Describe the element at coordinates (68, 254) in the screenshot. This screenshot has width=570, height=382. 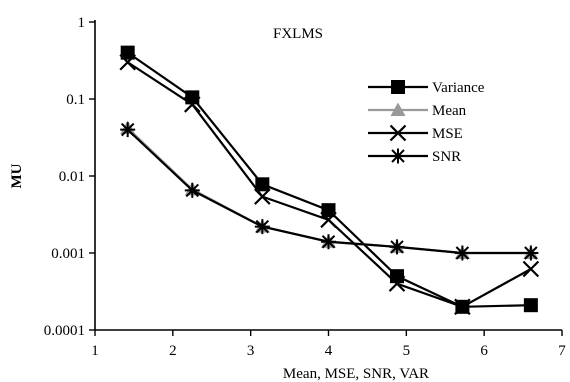
I see `y-tick-label: 0.001` at that location.